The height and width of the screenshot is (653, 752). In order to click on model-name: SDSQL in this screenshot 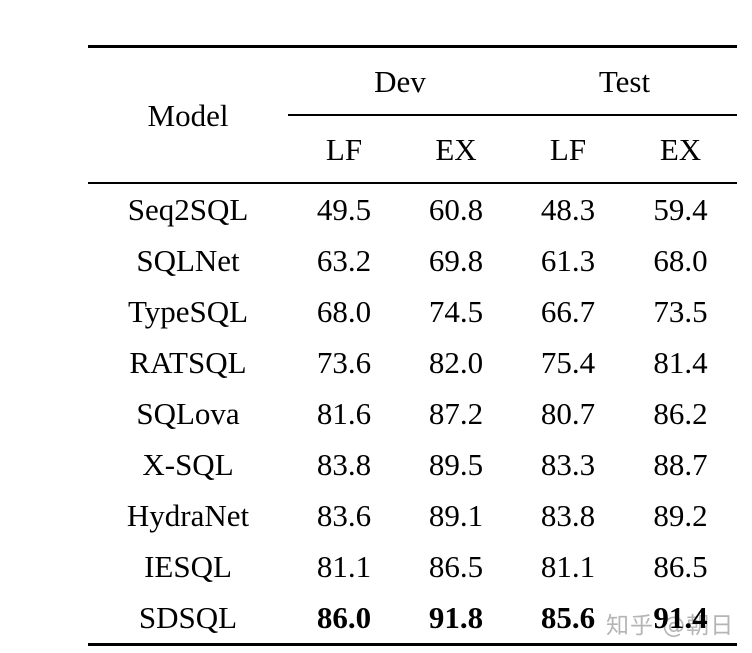, I will do `click(188, 617)`.